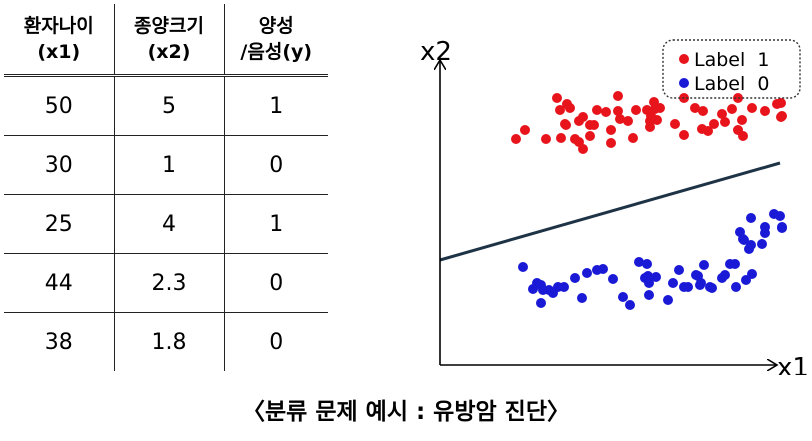  What do you see at coordinates (436, 52) in the screenshot?
I see `y-axis-label: x2` at bounding box center [436, 52].